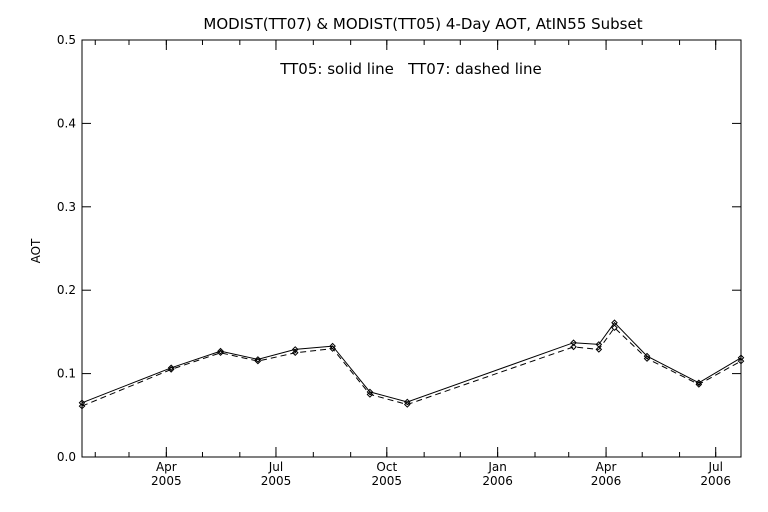 This screenshot has width=768, height=512. I want to click on x-tick-label: Oct, so click(386, 467).